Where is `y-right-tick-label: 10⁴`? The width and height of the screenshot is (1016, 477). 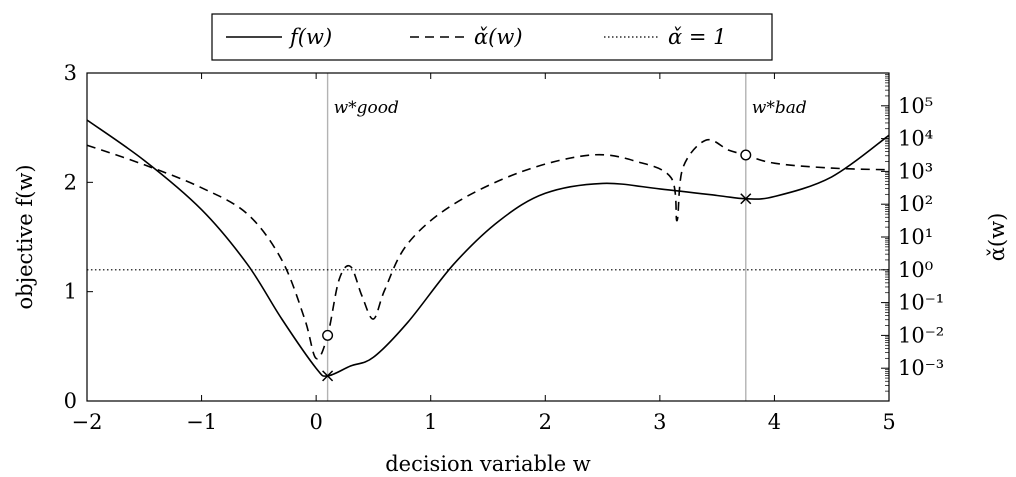 y-right-tick-label: 10⁴ is located at coordinates (915, 139).